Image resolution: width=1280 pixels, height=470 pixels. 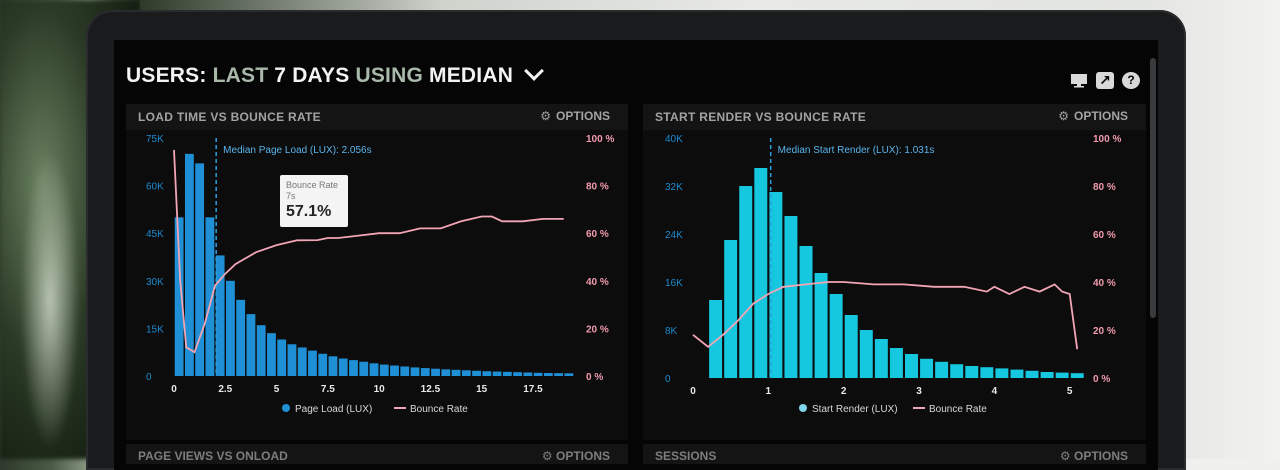 What do you see at coordinates (431, 389) in the screenshot?
I see `x-tick-label: 12.5` at bounding box center [431, 389].